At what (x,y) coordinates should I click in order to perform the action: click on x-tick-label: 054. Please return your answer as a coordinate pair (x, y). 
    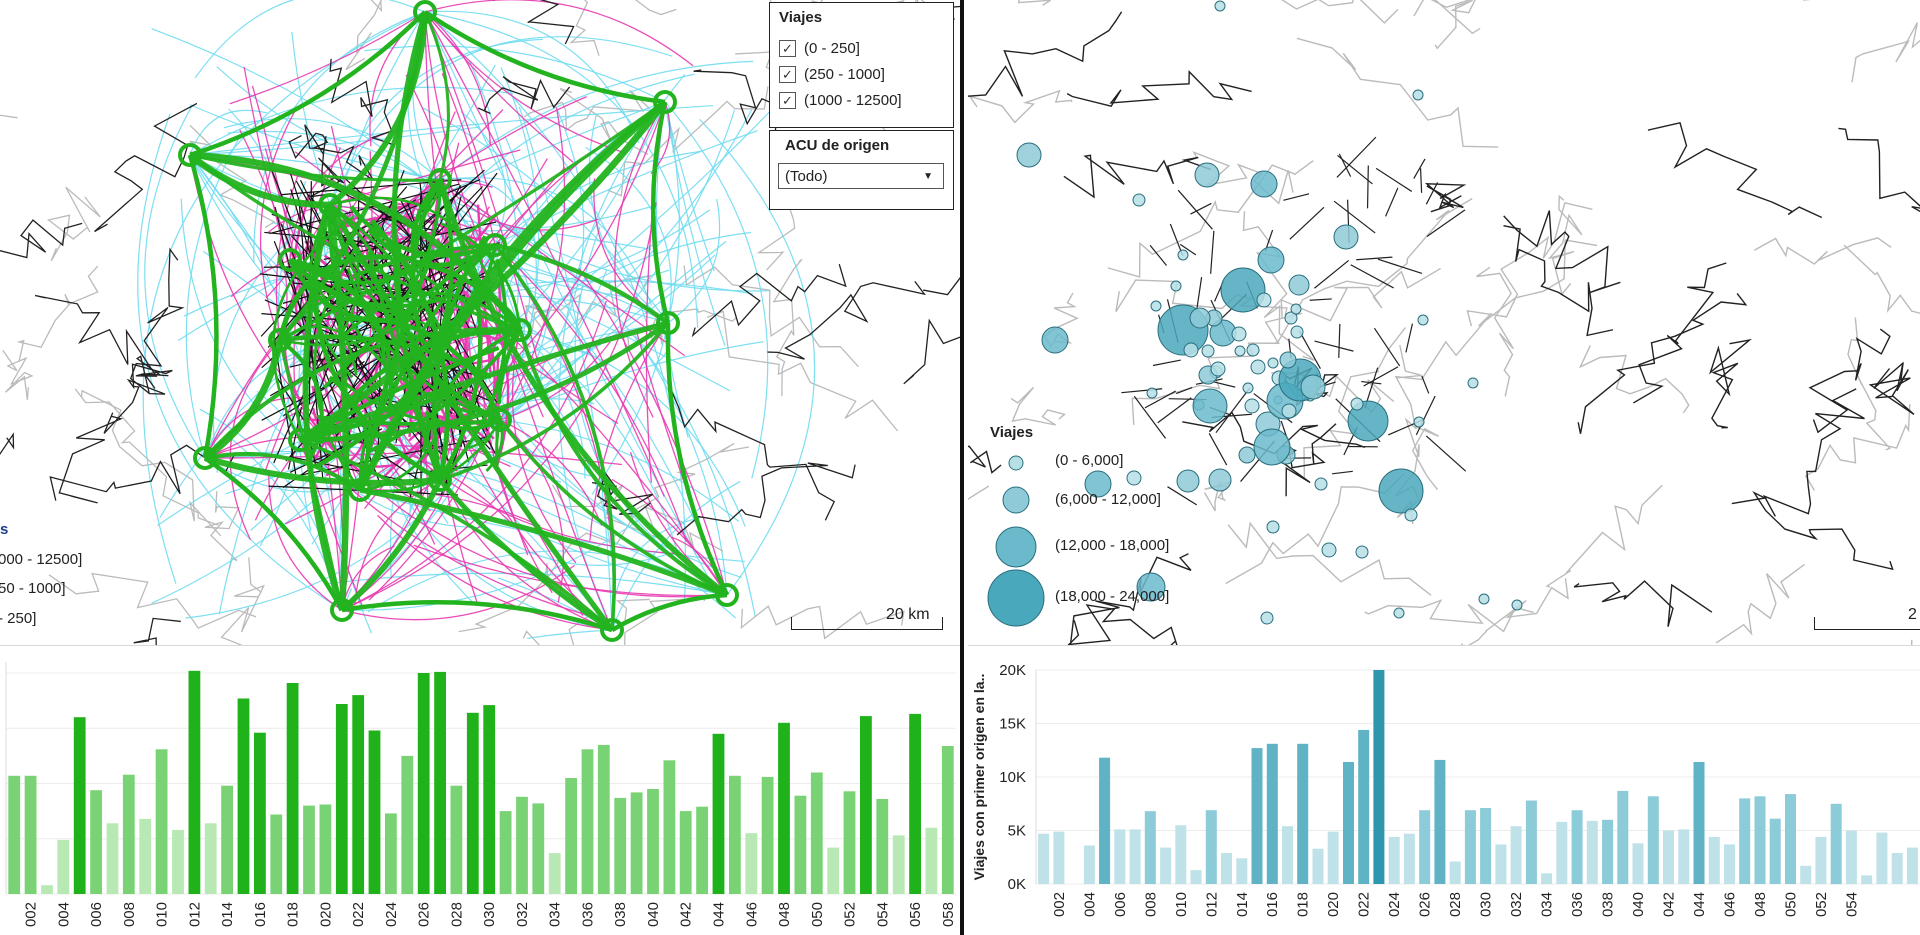
    Looking at the image, I should click on (882, 914).